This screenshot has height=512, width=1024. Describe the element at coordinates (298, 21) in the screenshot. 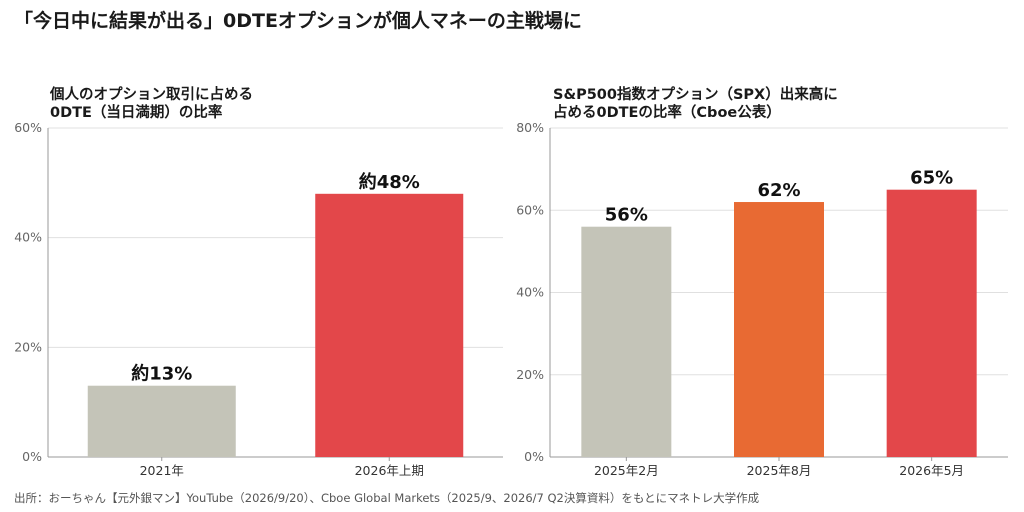

I see `page-title: 「今日中に結果が出る」0DTEオプションが個人マネーの主戦場に` at that location.